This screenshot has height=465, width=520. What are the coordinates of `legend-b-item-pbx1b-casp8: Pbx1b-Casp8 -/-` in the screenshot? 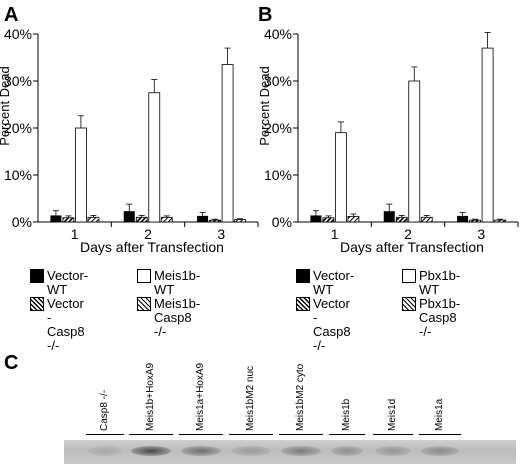 It's located at (431, 318).